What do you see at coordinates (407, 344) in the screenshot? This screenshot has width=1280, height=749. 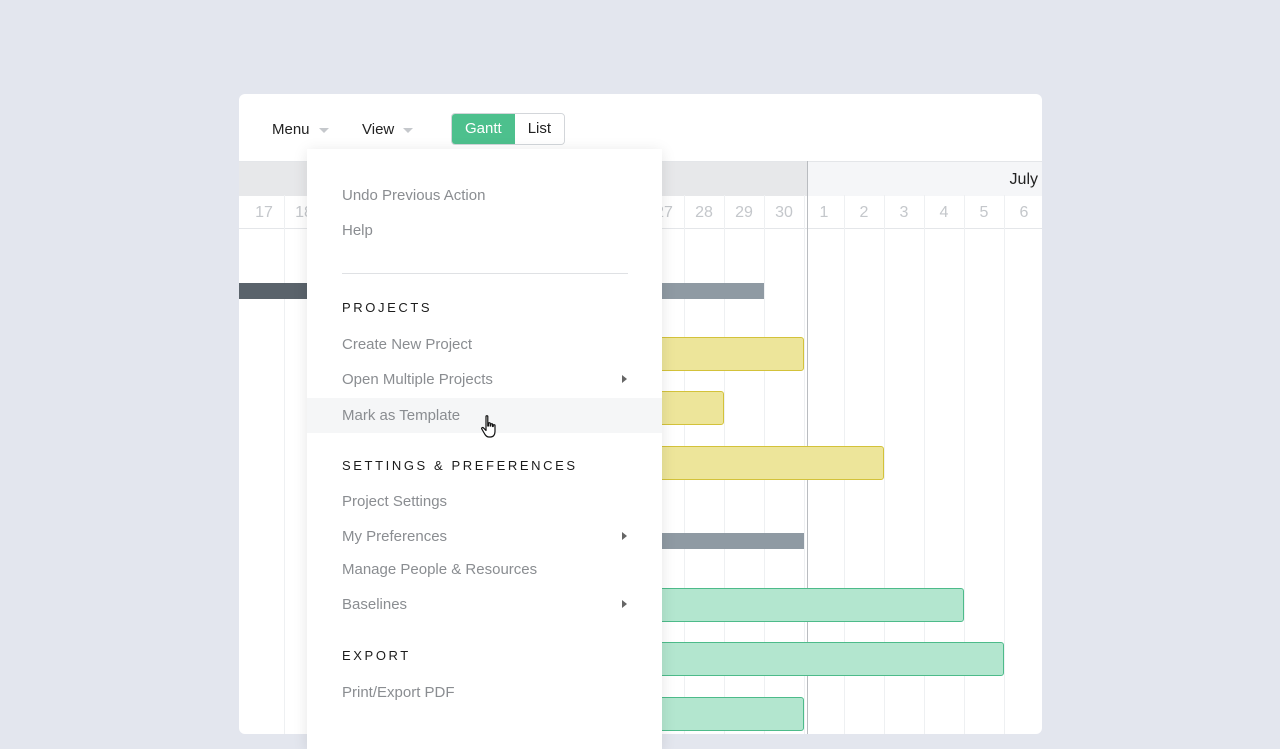 I see `menu-item-label: Create New Project` at bounding box center [407, 344].